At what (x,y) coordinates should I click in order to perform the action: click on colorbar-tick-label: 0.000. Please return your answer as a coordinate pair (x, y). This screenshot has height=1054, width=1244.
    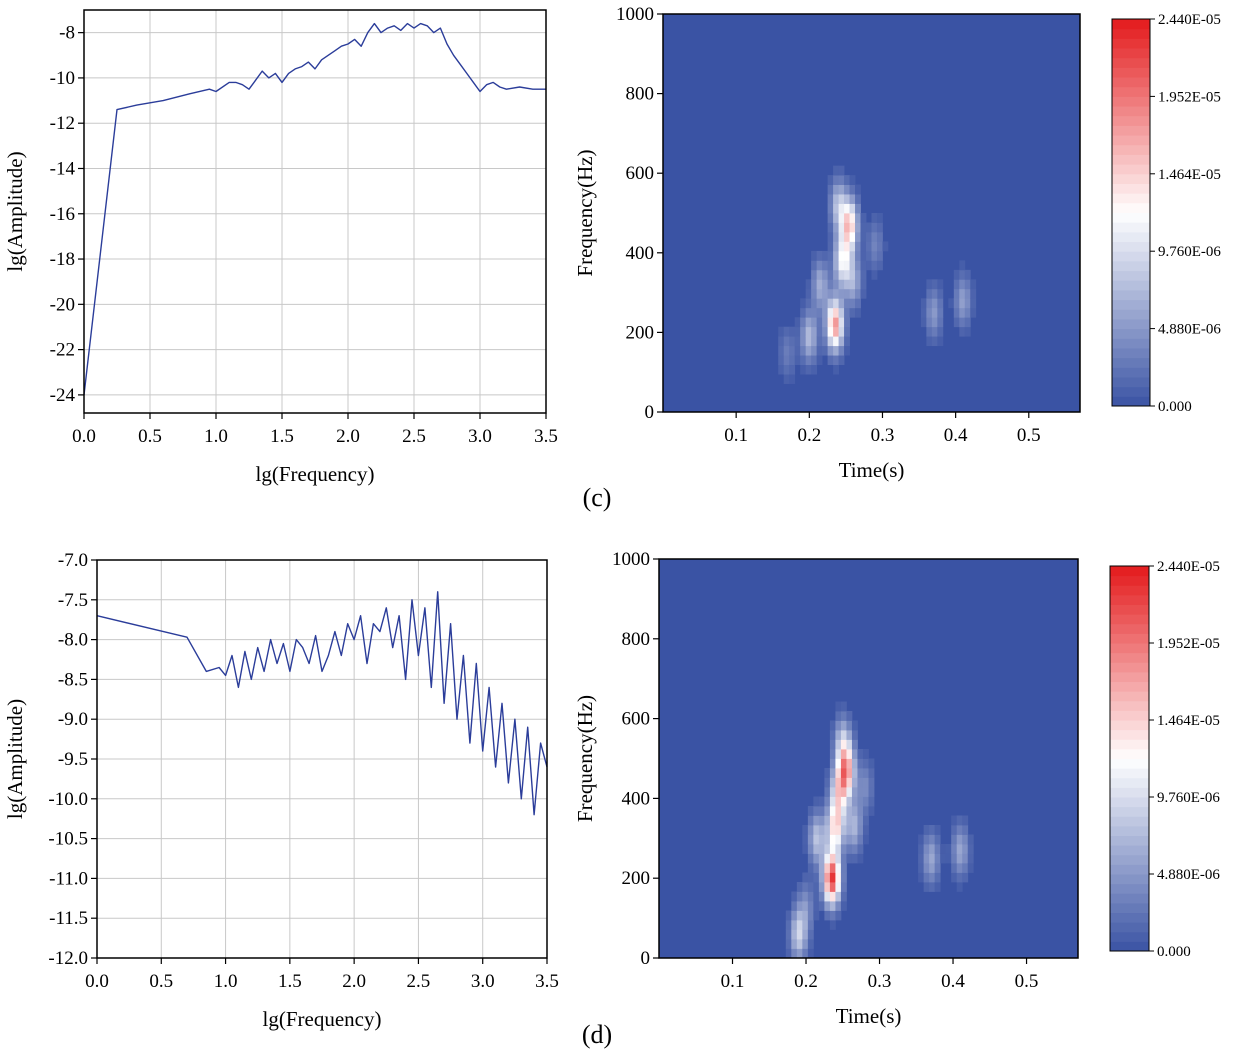
    Looking at the image, I should click on (1174, 952).